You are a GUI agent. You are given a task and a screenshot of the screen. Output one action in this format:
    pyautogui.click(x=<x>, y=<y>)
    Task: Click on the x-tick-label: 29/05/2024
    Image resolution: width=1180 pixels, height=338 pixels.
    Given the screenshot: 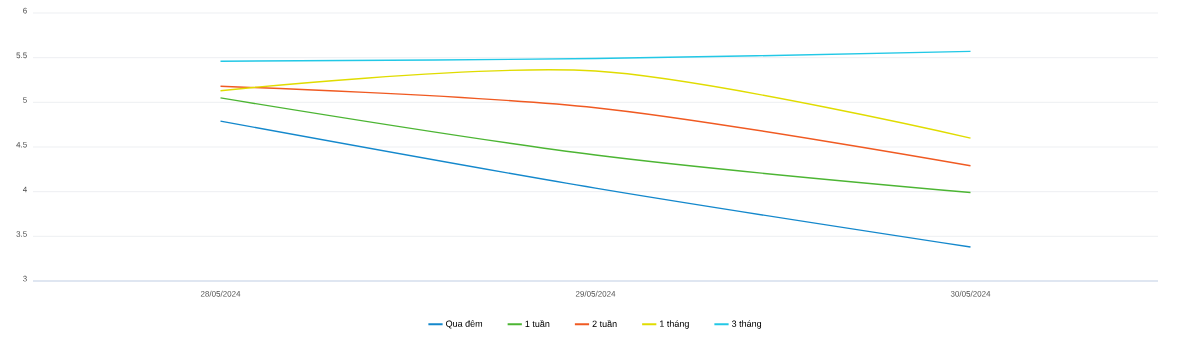 What is the action you would take?
    pyautogui.click(x=595, y=293)
    